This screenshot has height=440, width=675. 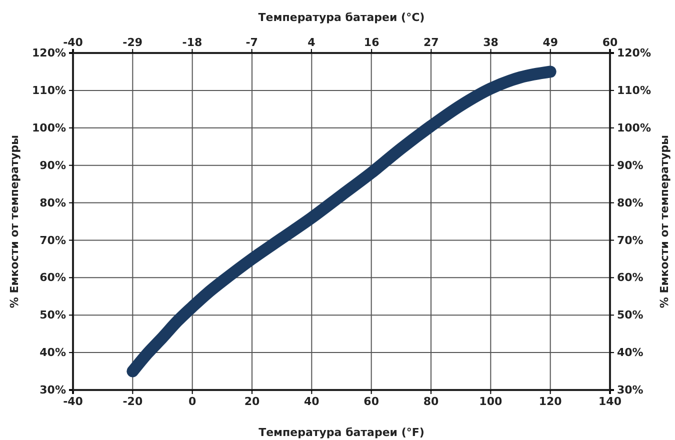 I want to click on y2-tick-label: 120%, so click(x=634, y=53).